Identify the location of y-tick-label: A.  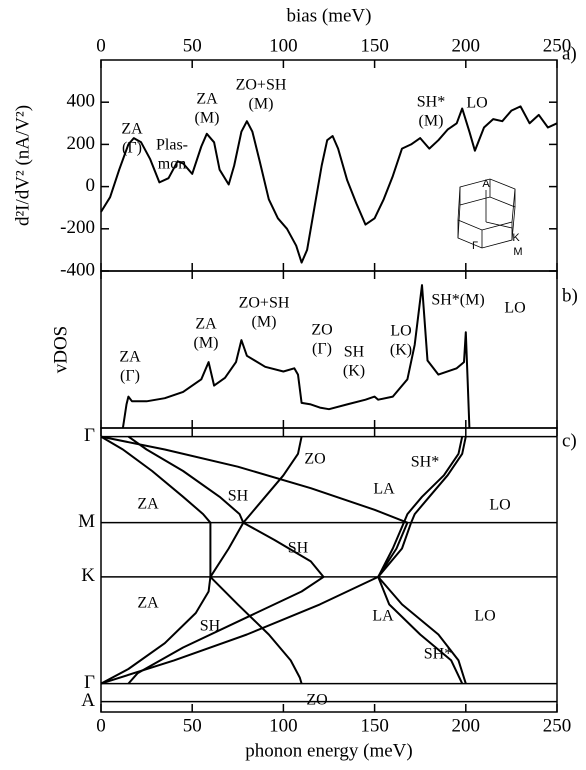
(88, 700).